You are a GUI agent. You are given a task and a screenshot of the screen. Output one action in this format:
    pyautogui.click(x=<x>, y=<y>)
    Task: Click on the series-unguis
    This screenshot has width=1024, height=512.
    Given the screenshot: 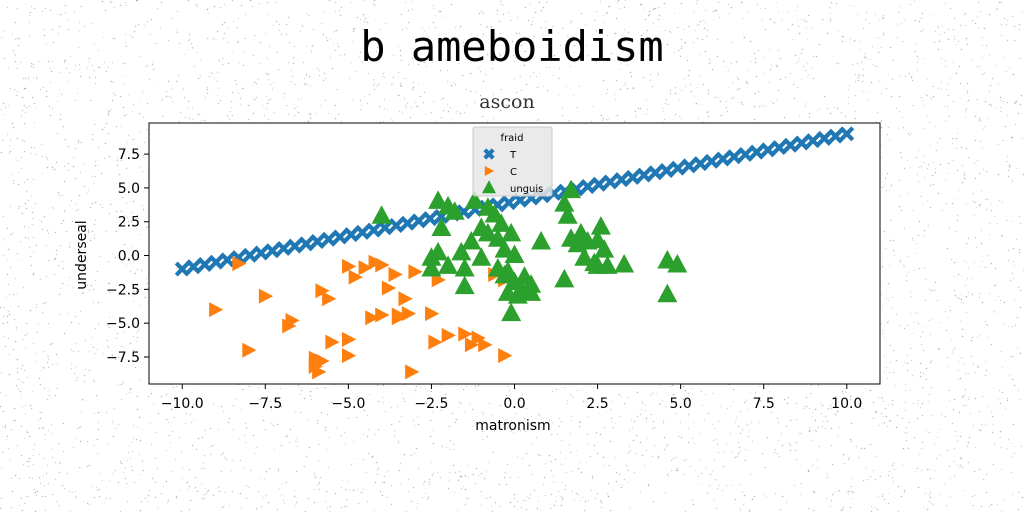 What is the action you would take?
    pyautogui.click(x=529, y=250)
    